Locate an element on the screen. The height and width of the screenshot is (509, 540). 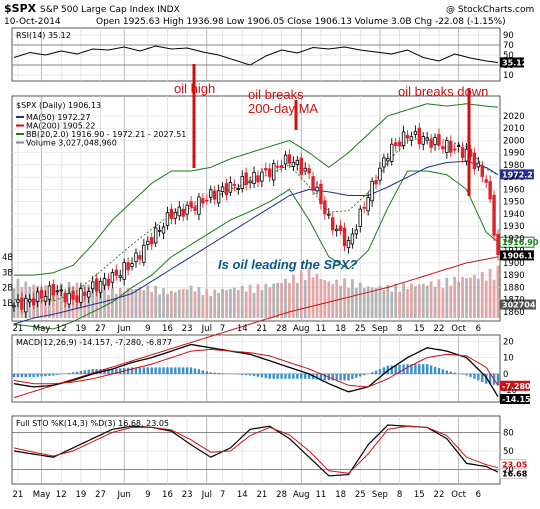
price-last-badge is located at coordinates (517, 255).